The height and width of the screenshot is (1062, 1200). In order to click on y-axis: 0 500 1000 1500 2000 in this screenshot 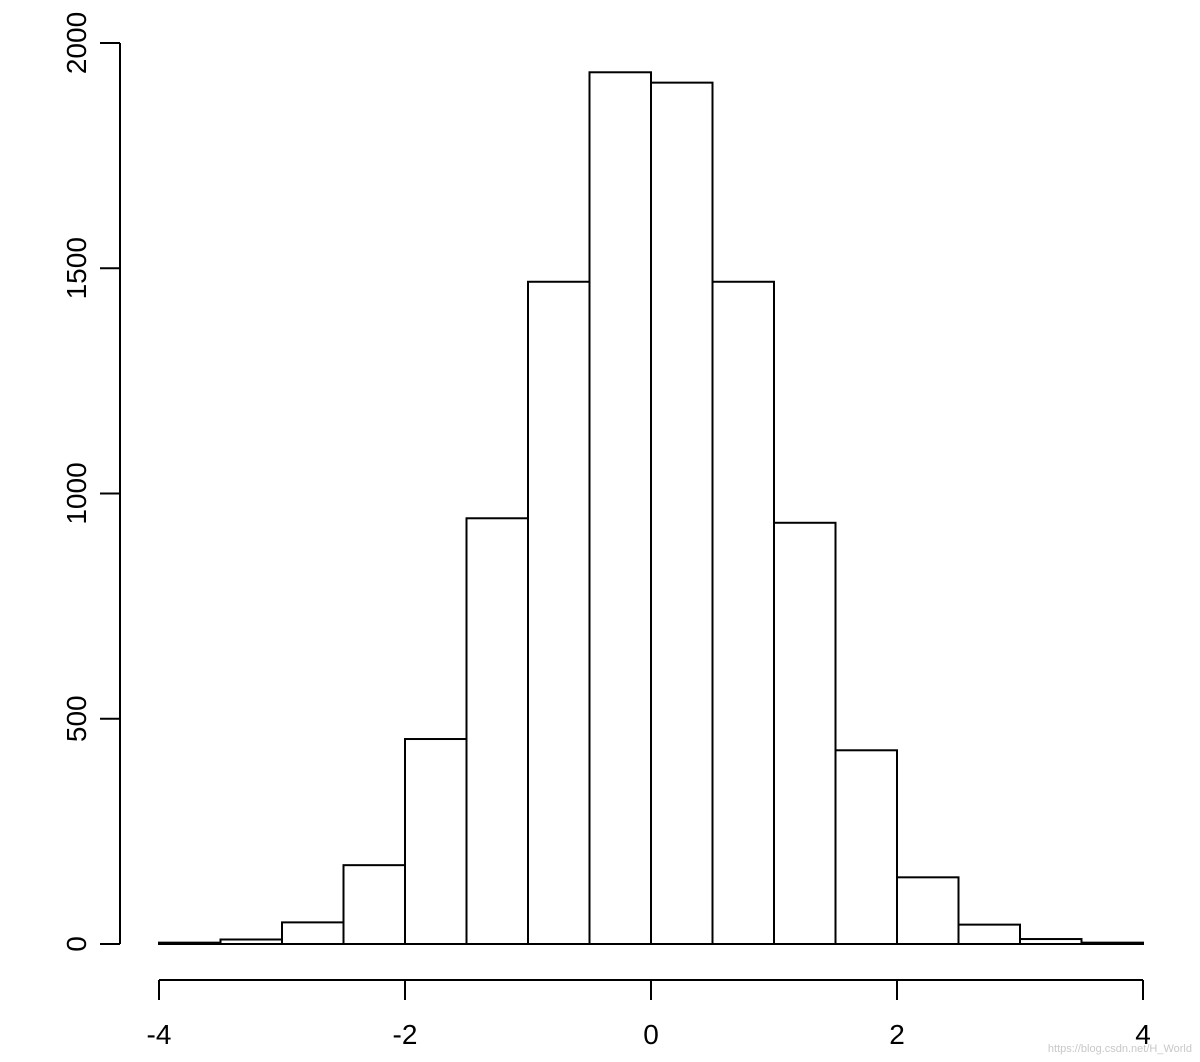, I will do `click(91, 482)`.